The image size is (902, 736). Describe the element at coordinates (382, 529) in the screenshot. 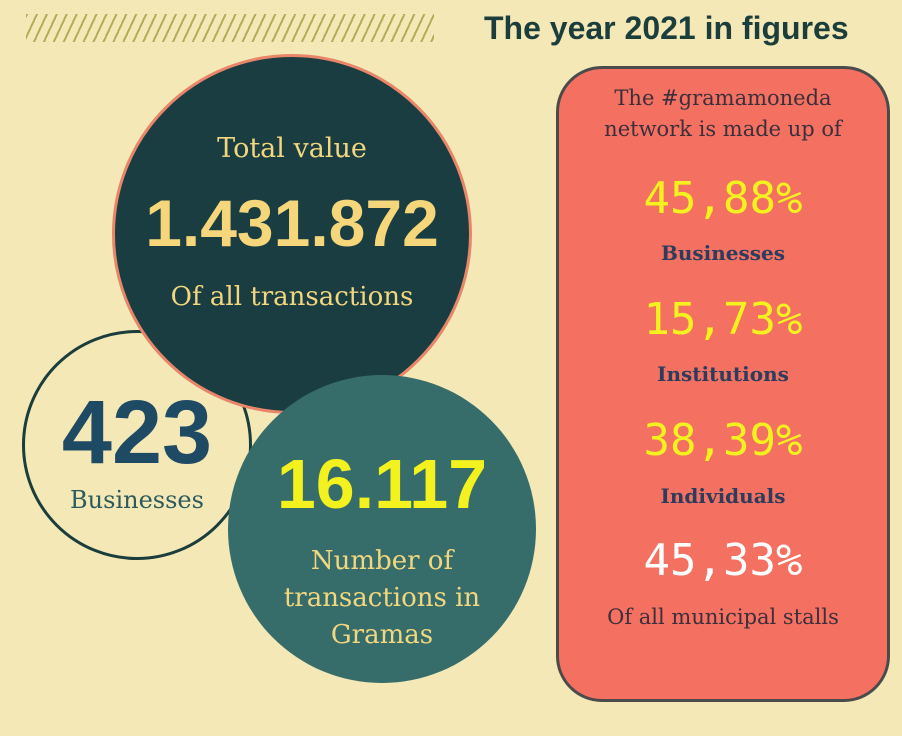

I see `transactions-circle: 16.117 Number of transactions in Gramas` at that location.